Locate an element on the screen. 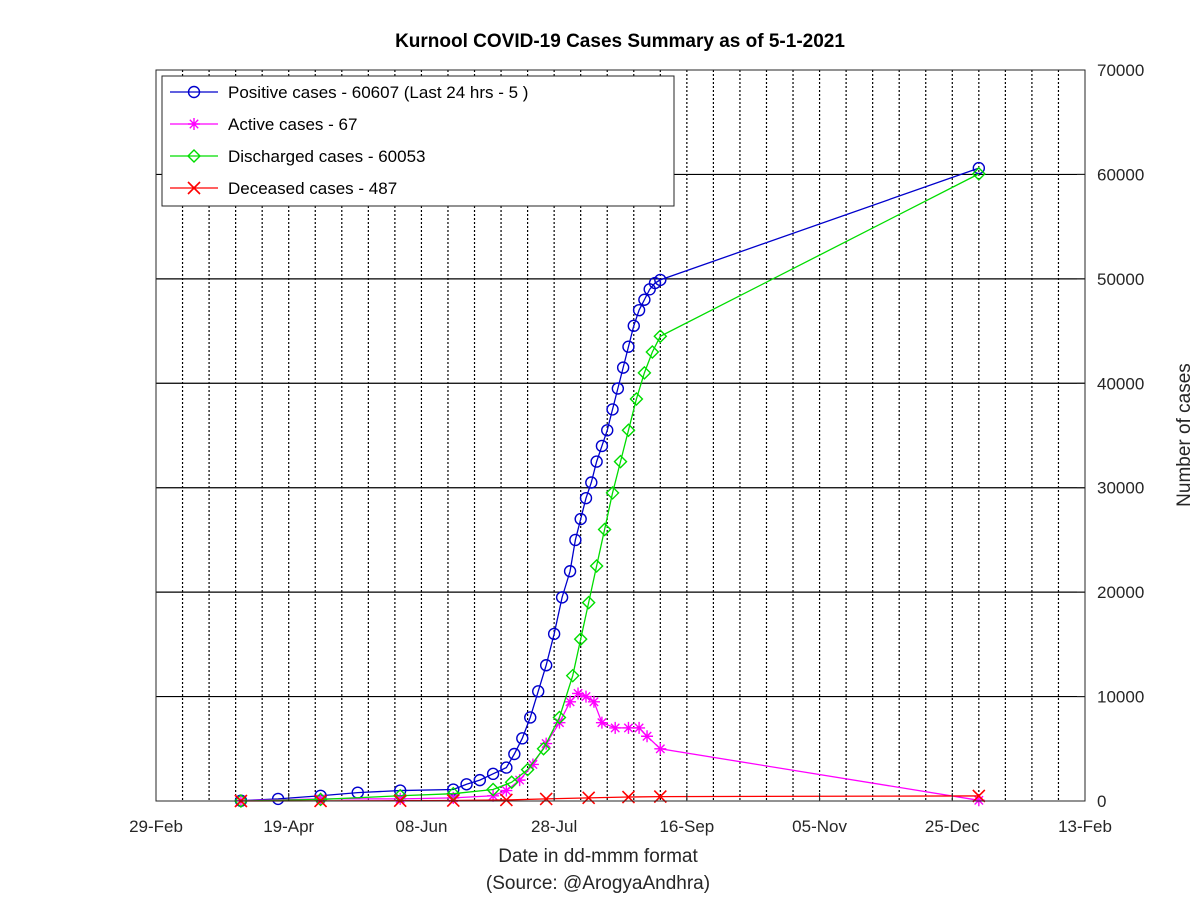 The width and height of the screenshot is (1200, 898). legend-label: Deceased cases - 487 is located at coordinates (312, 188).